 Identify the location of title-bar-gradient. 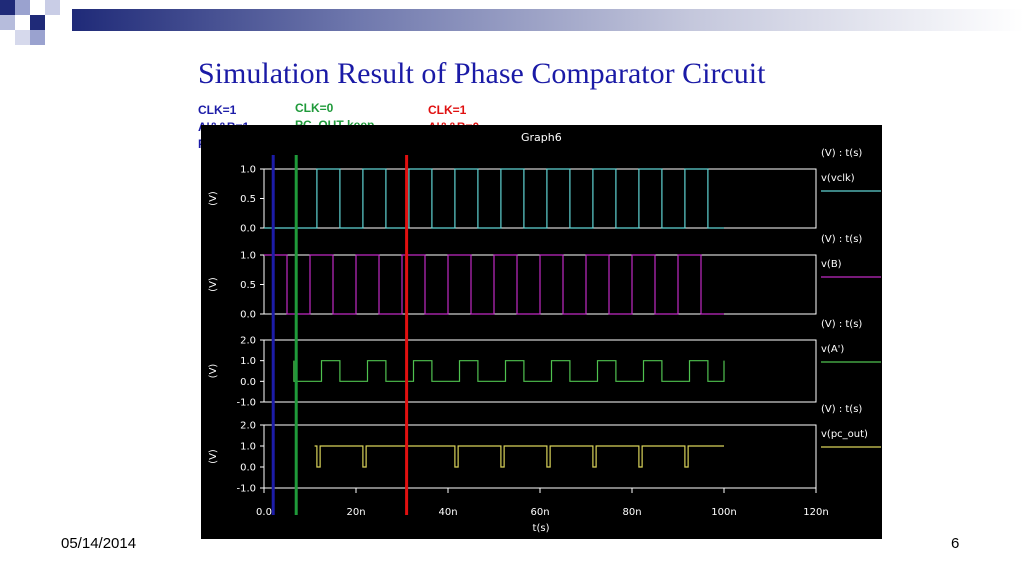
(548, 20).